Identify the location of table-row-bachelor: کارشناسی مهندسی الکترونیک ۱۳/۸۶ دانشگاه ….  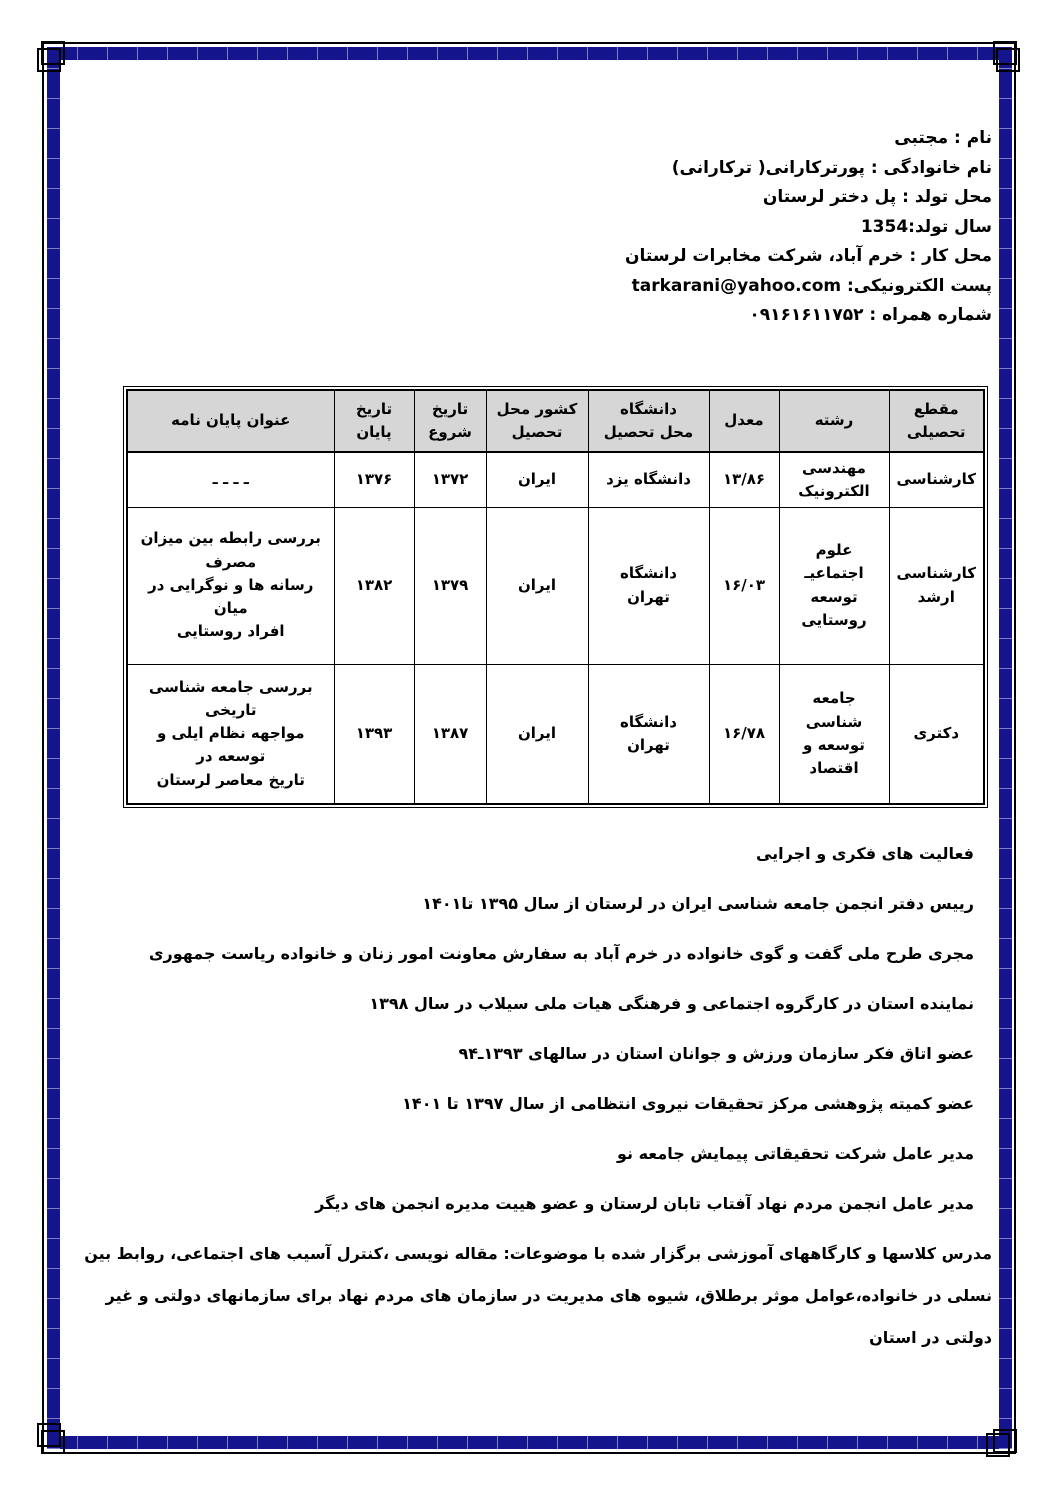
(555, 479).